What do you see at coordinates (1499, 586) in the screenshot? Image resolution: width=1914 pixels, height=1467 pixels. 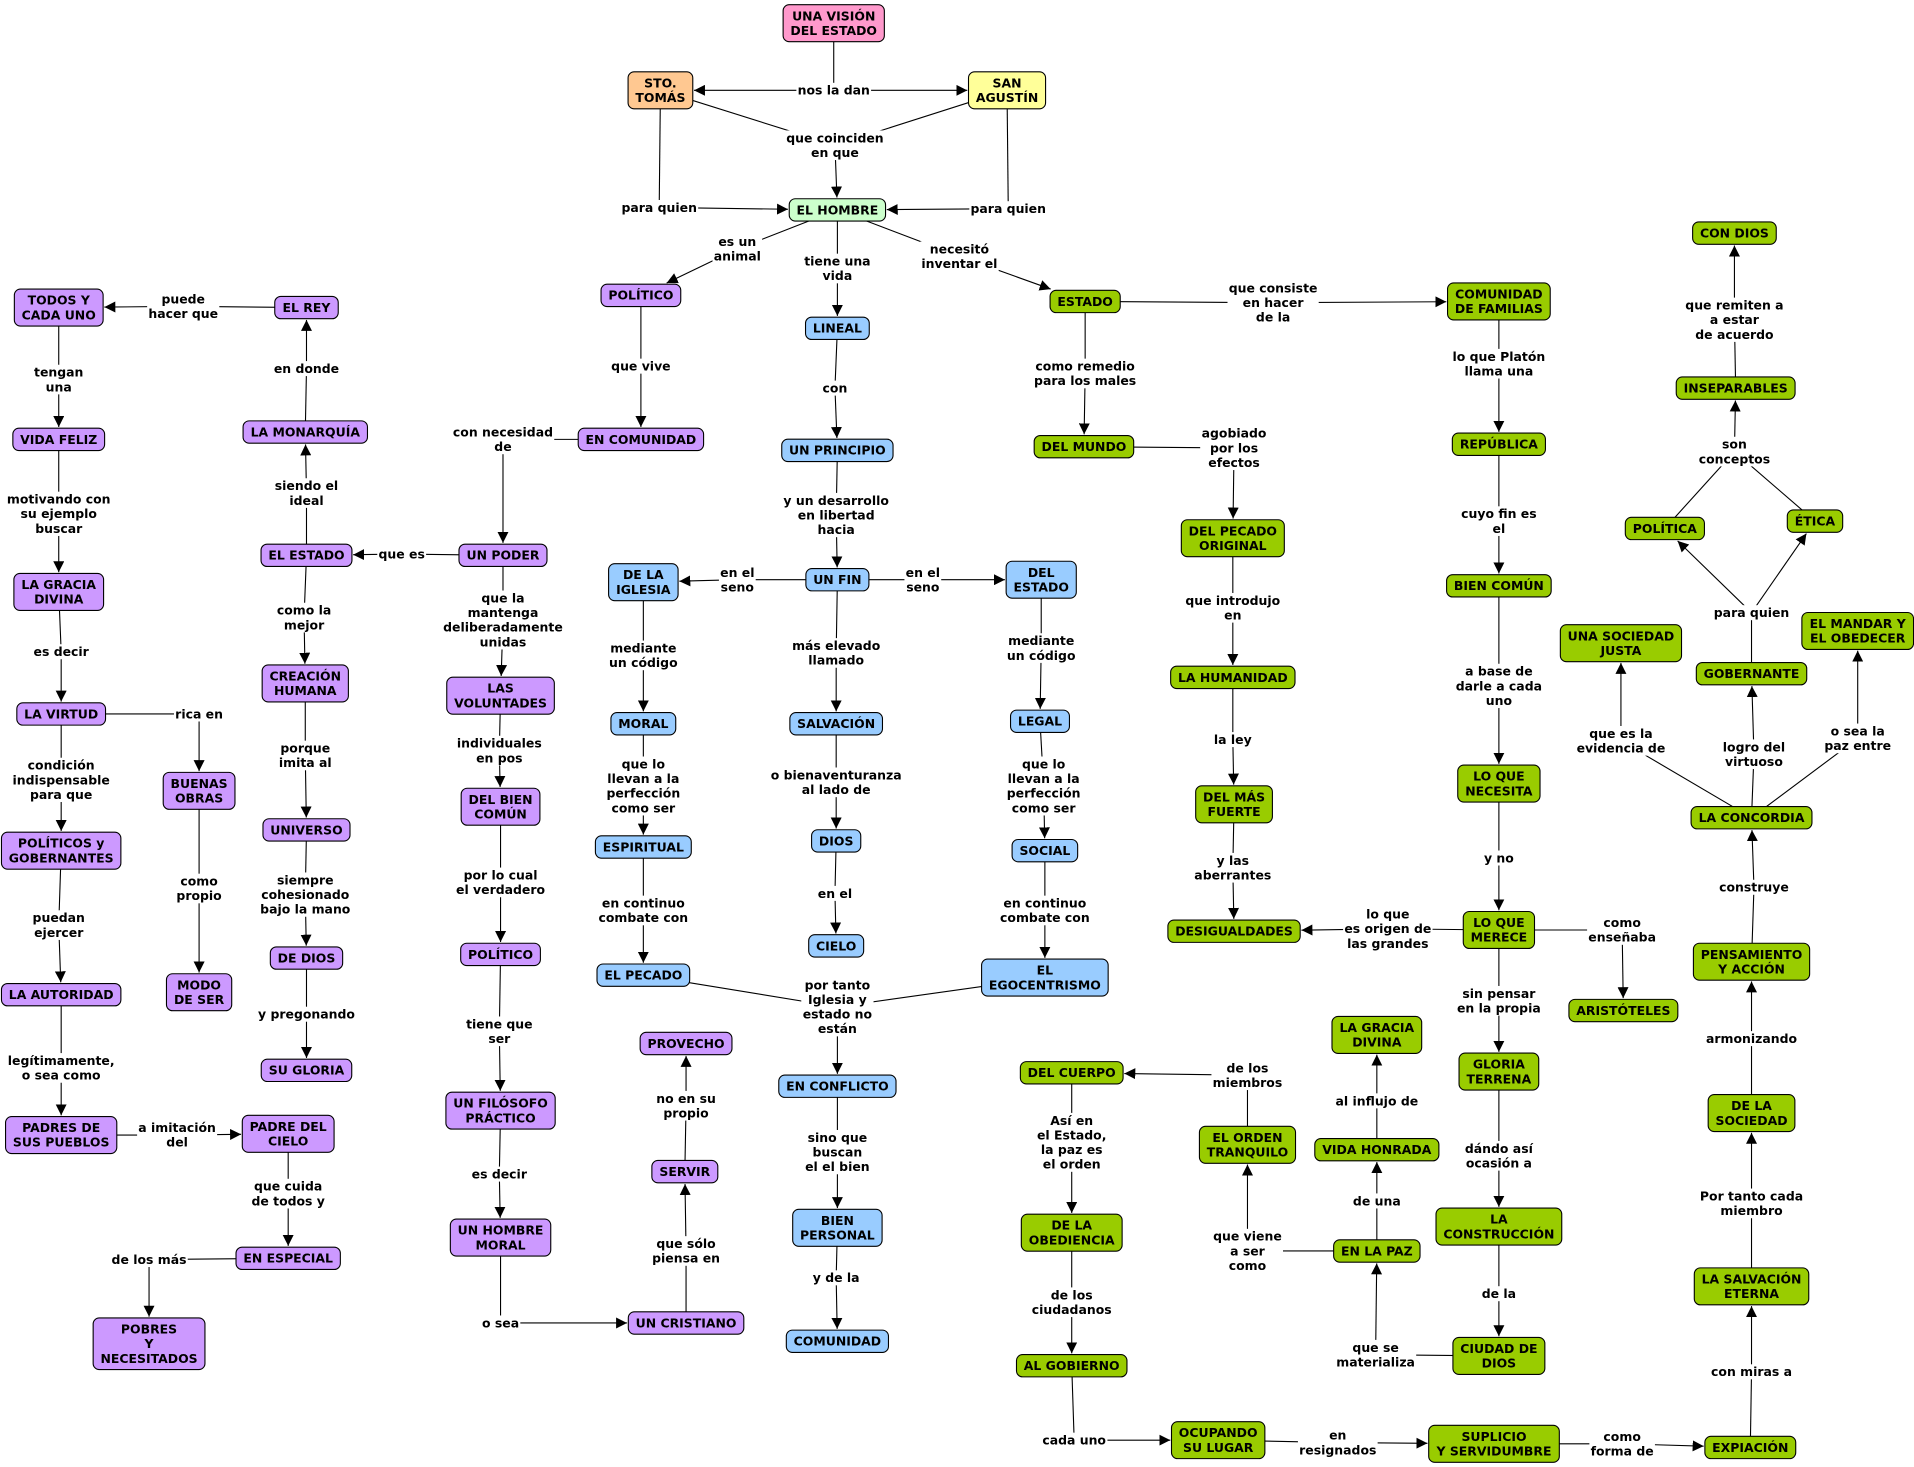 I see `concept-bien-comun: BIEN COMÚN` at bounding box center [1499, 586].